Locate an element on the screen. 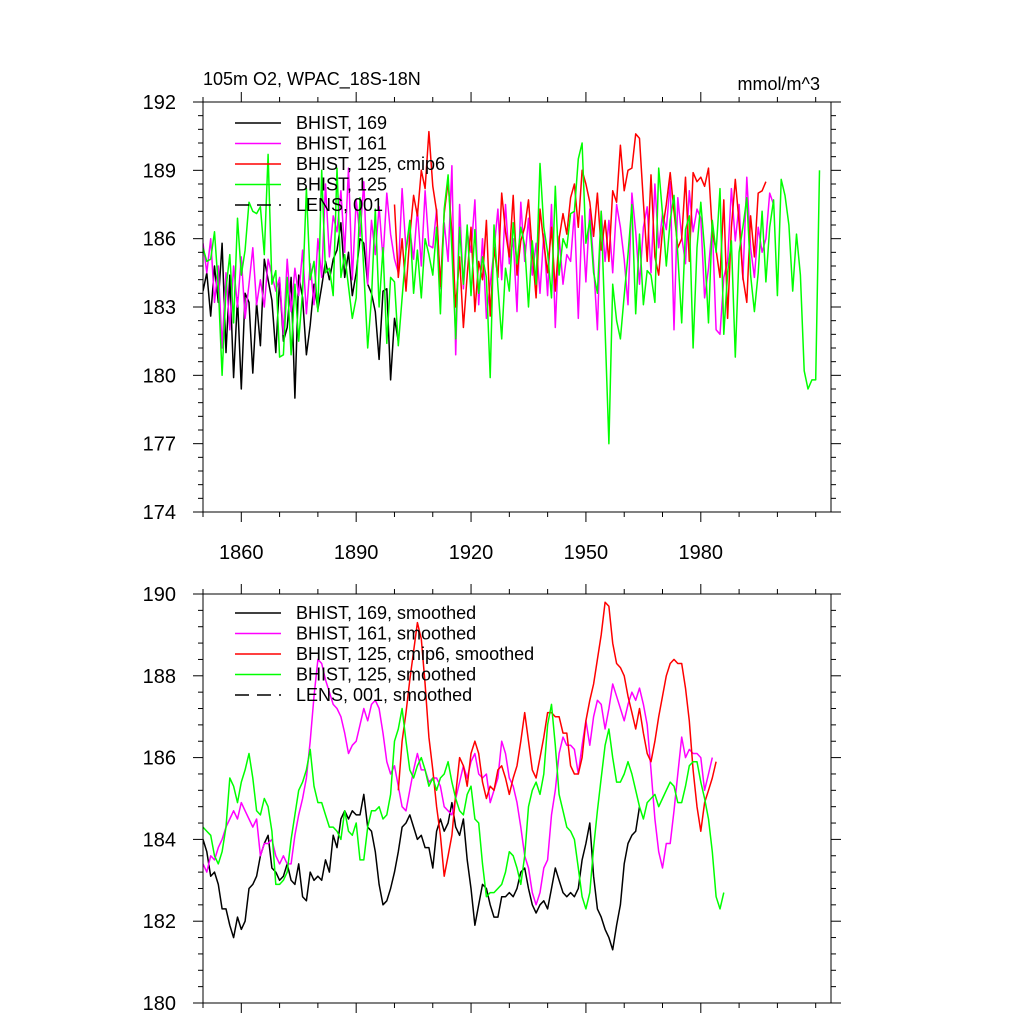 Image resolution: width=1024 pixels, height=1024 pixels. x-tick-label: 1860 is located at coordinates (241, 553).